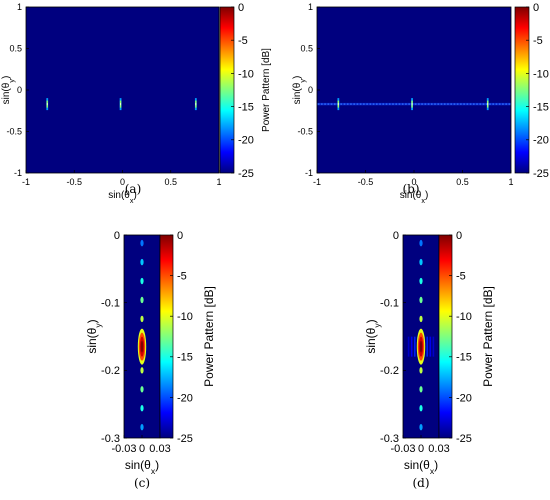  Describe the element at coordinates (366, 182) in the screenshot. I see `x-tick-label: -0.5` at that location.